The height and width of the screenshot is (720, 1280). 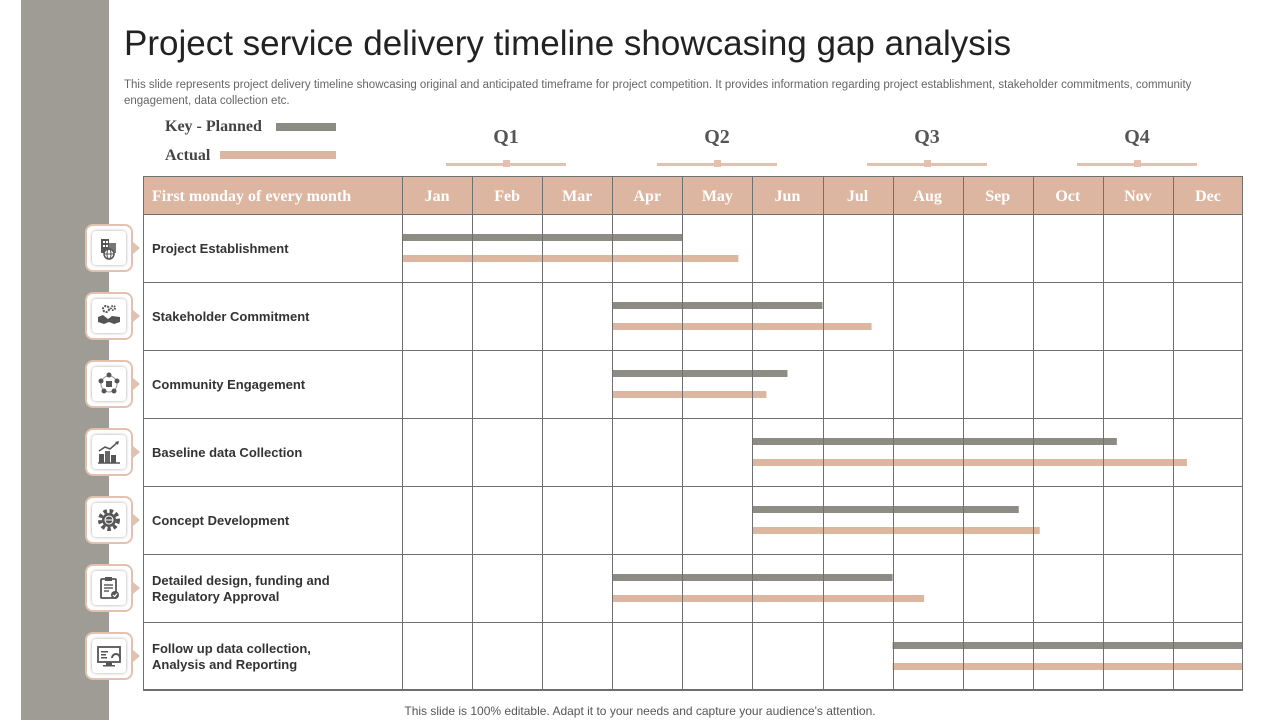 What do you see at coordinates (1068, 196) in the screenshot?
I see `month-label-oct: Oct` at bounding box center [1068, 196].